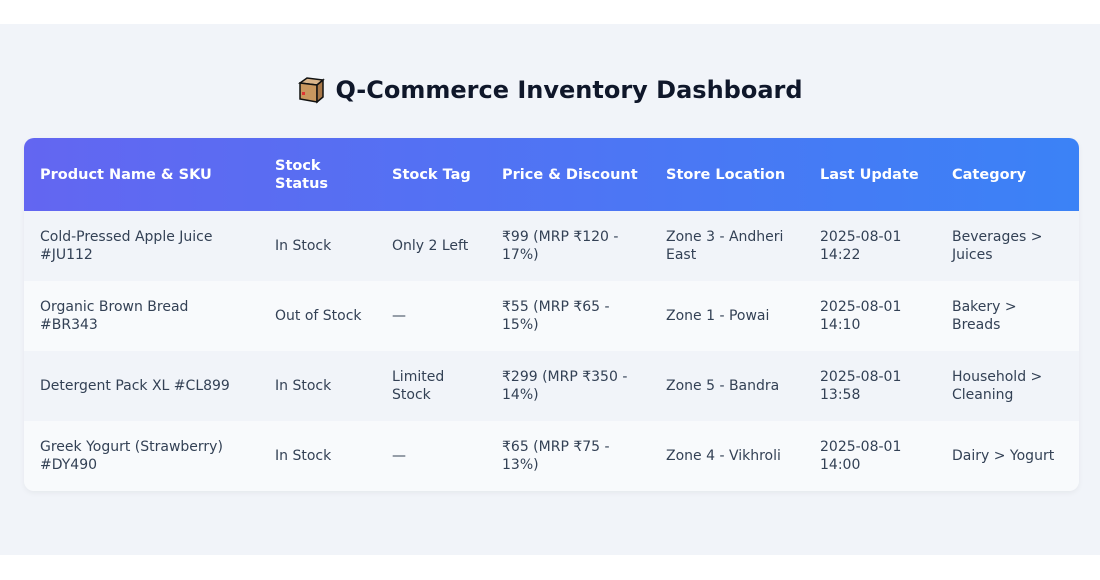 This screenshot has height=580, width=1100. I want to click on location-cell: Zone 1 - Powai, so click(718, 316).